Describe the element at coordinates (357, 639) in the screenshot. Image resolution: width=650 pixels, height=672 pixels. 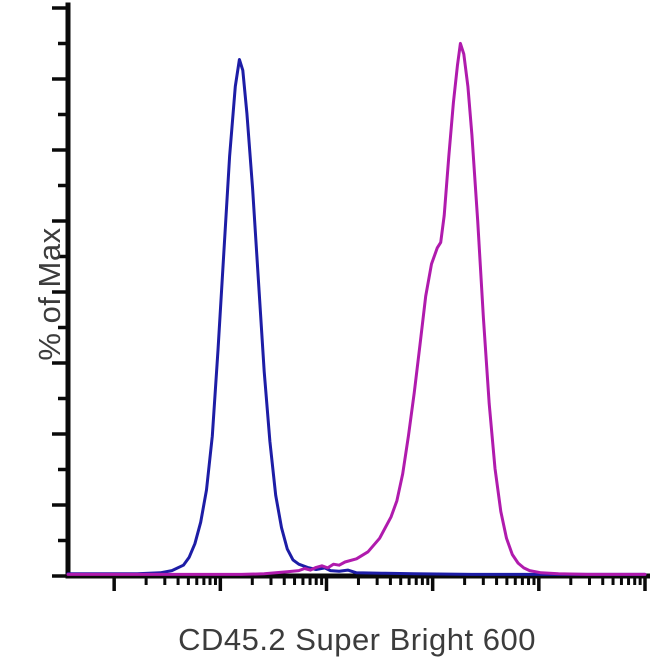
I see `x-axis-label: CD45.2 Super Bright 600` at that location.